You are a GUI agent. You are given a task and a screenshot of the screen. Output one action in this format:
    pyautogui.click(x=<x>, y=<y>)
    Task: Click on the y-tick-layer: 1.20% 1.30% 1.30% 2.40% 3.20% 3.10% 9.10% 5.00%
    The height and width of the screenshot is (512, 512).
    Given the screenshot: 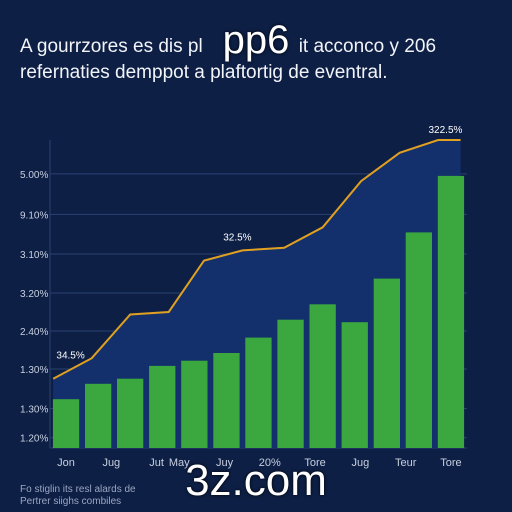 What is the action you would take?
    pyautogui.click(x=34, y=307)
    